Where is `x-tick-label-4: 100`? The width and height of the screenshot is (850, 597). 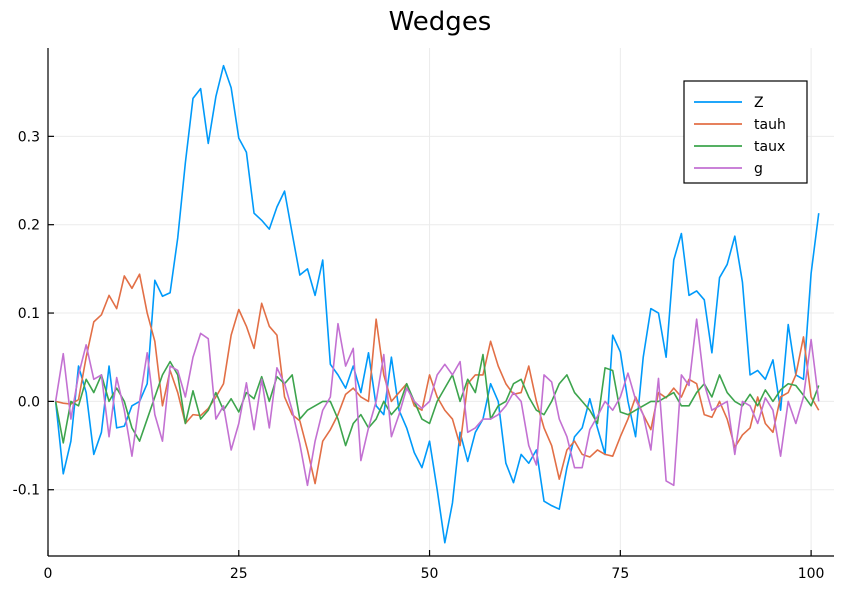
x-tick-label-4: 100 is located at coordinates (811, 574).